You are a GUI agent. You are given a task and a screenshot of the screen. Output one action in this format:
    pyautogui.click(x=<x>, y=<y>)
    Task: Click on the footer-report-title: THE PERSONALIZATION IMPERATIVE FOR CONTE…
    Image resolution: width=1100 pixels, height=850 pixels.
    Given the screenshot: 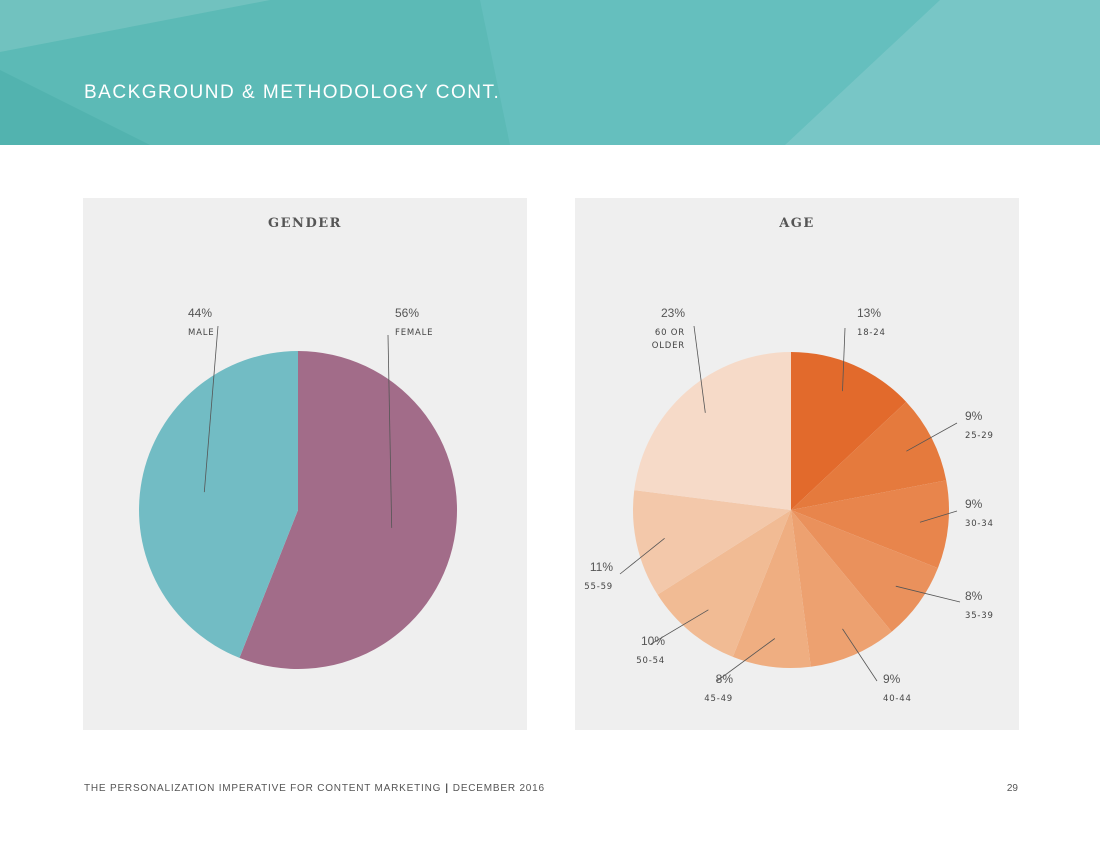 What is the action you would take?
    pyautogui.click(x=263, y=788)
    